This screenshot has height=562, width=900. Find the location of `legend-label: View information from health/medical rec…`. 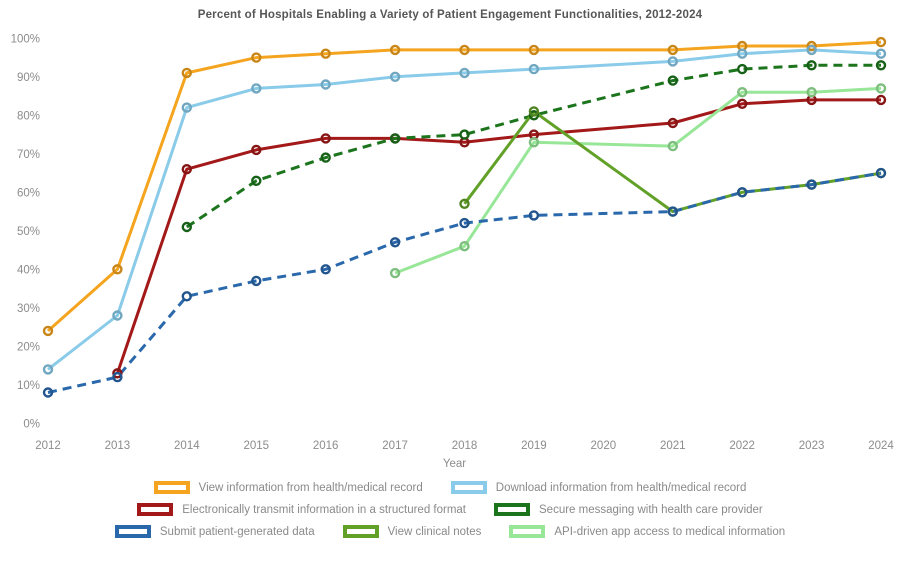

legend-label: View information from health/medical rec… is located at coordinates (310, 487).